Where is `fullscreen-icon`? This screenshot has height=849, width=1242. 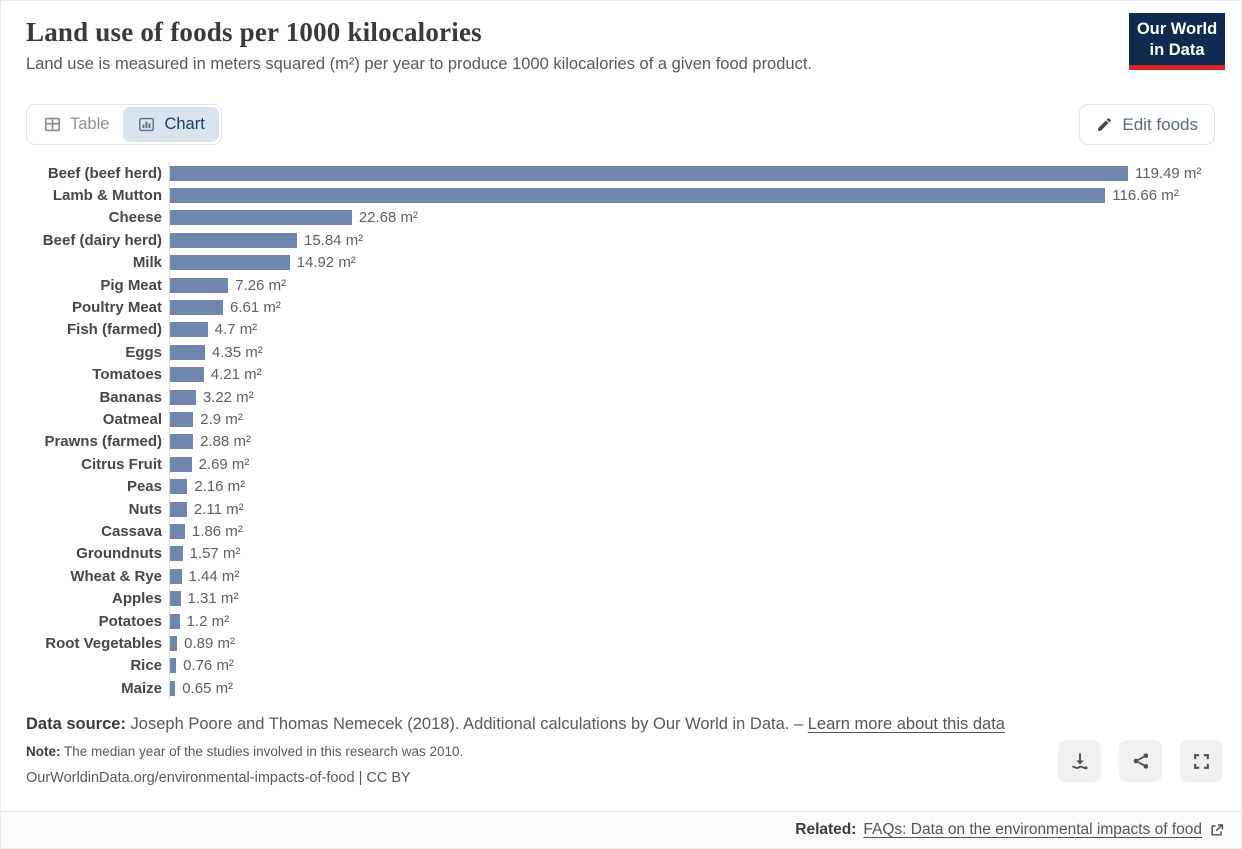
fullscreen-icon is located at coordinates (1201, 761).